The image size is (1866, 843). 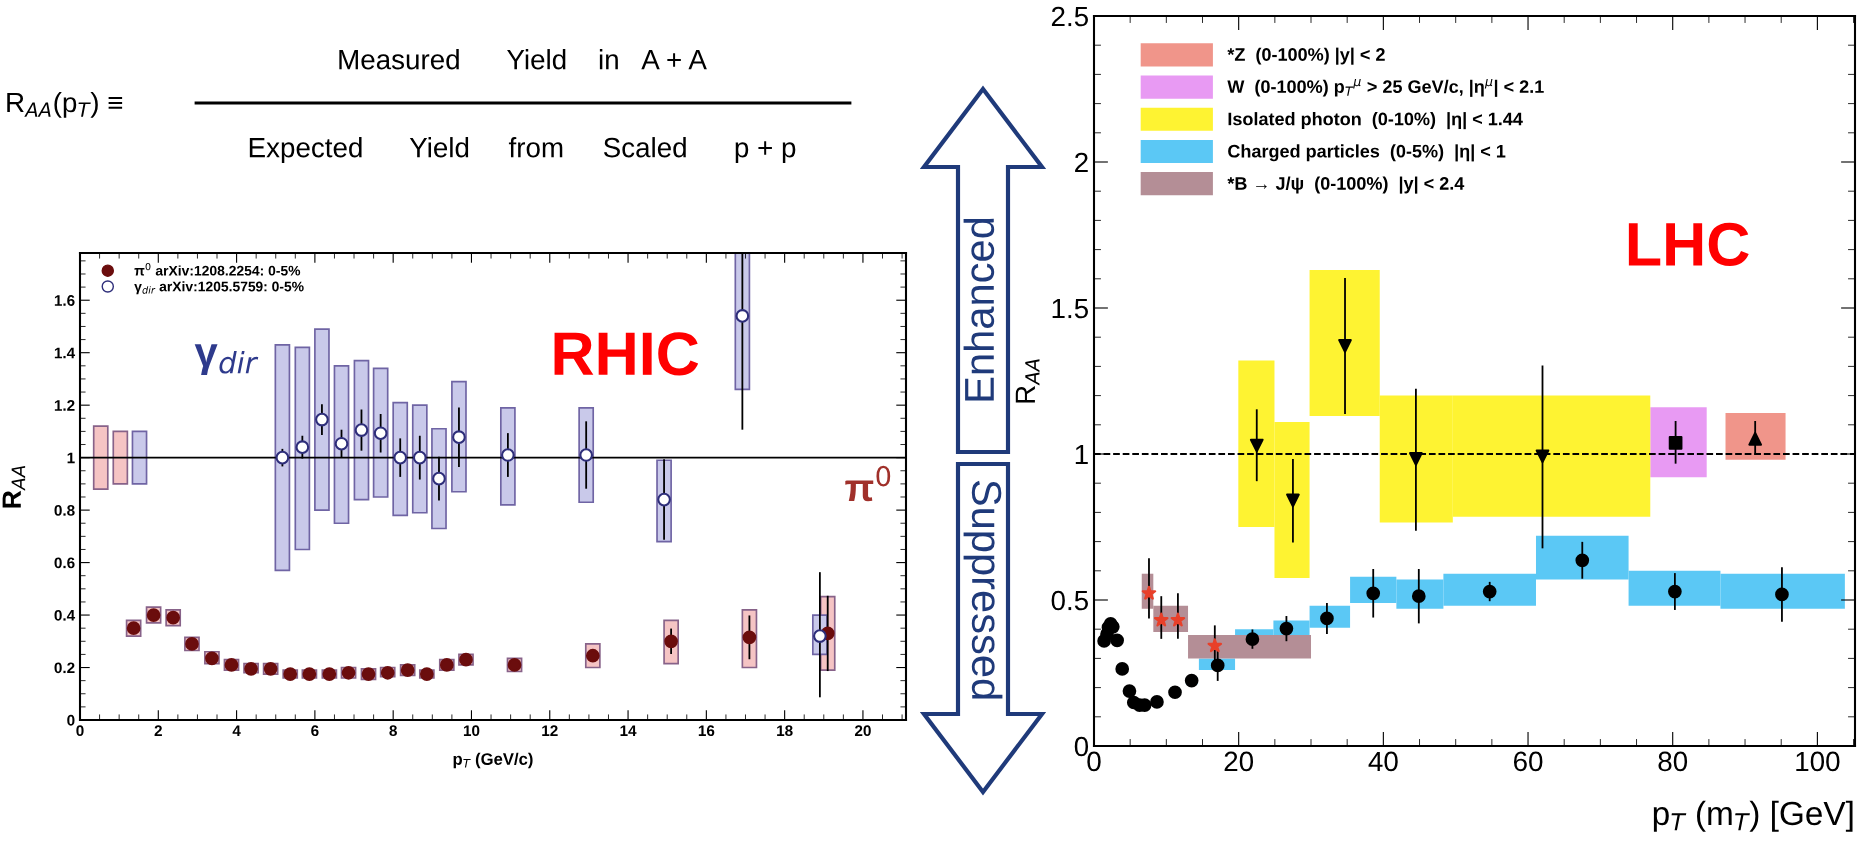 I want to click on text: Suppressed, so click(x=983, y=589).